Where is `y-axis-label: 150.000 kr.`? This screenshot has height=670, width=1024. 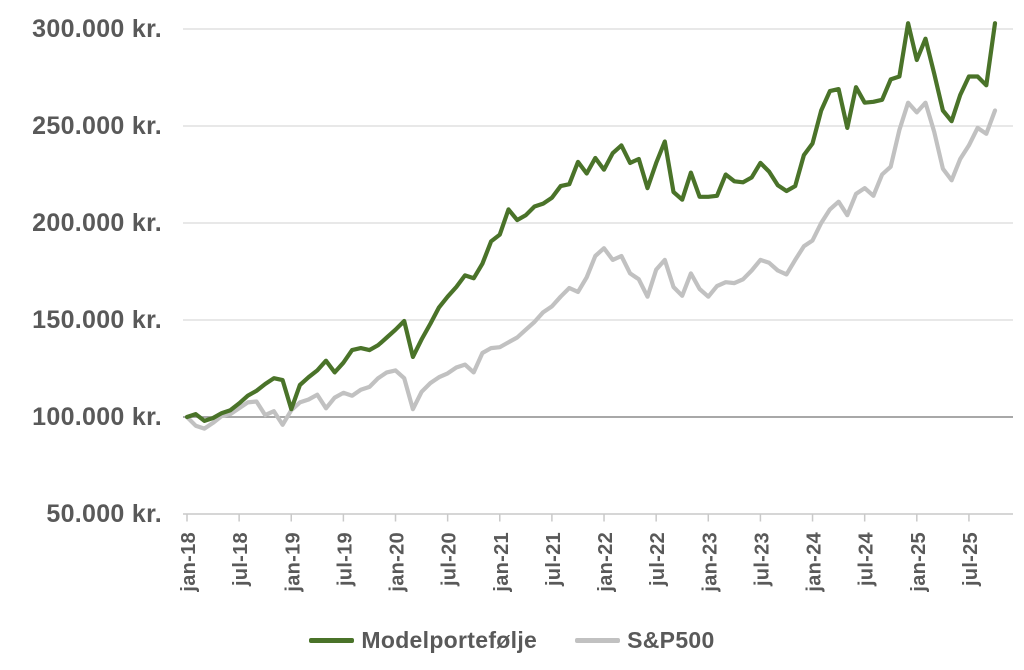
y-axis-label: 150.000 kr. is located at coordinates (97, 320).